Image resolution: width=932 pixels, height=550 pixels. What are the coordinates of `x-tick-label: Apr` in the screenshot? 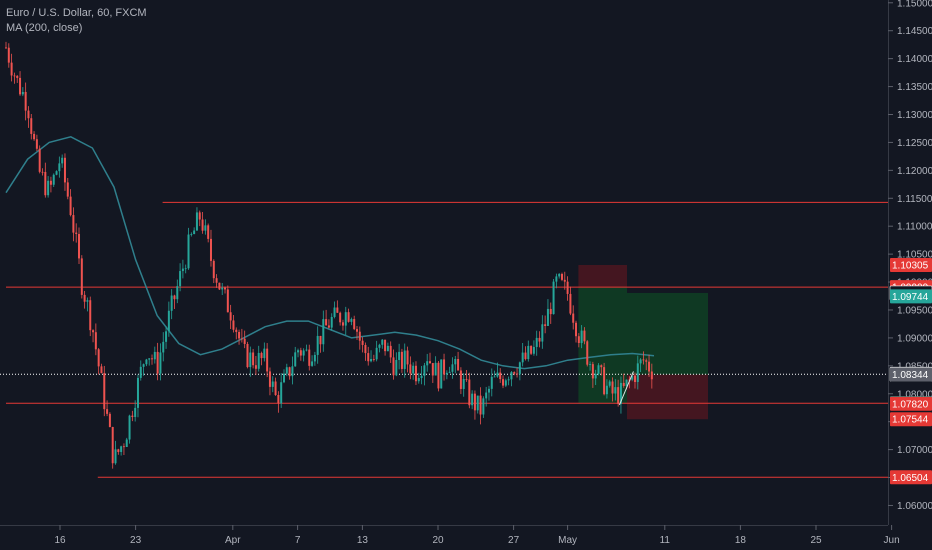 It's located at (233, 540).